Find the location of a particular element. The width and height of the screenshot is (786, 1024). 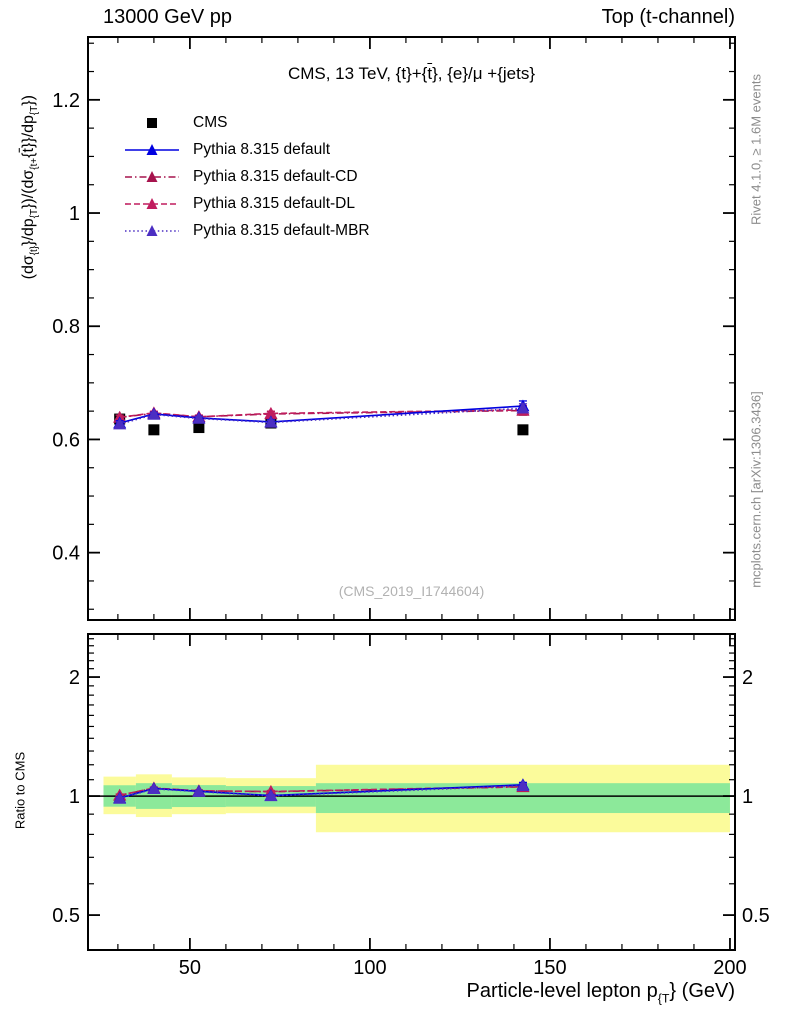

y-axis-title-part: { is located at coordinates (28, 155).